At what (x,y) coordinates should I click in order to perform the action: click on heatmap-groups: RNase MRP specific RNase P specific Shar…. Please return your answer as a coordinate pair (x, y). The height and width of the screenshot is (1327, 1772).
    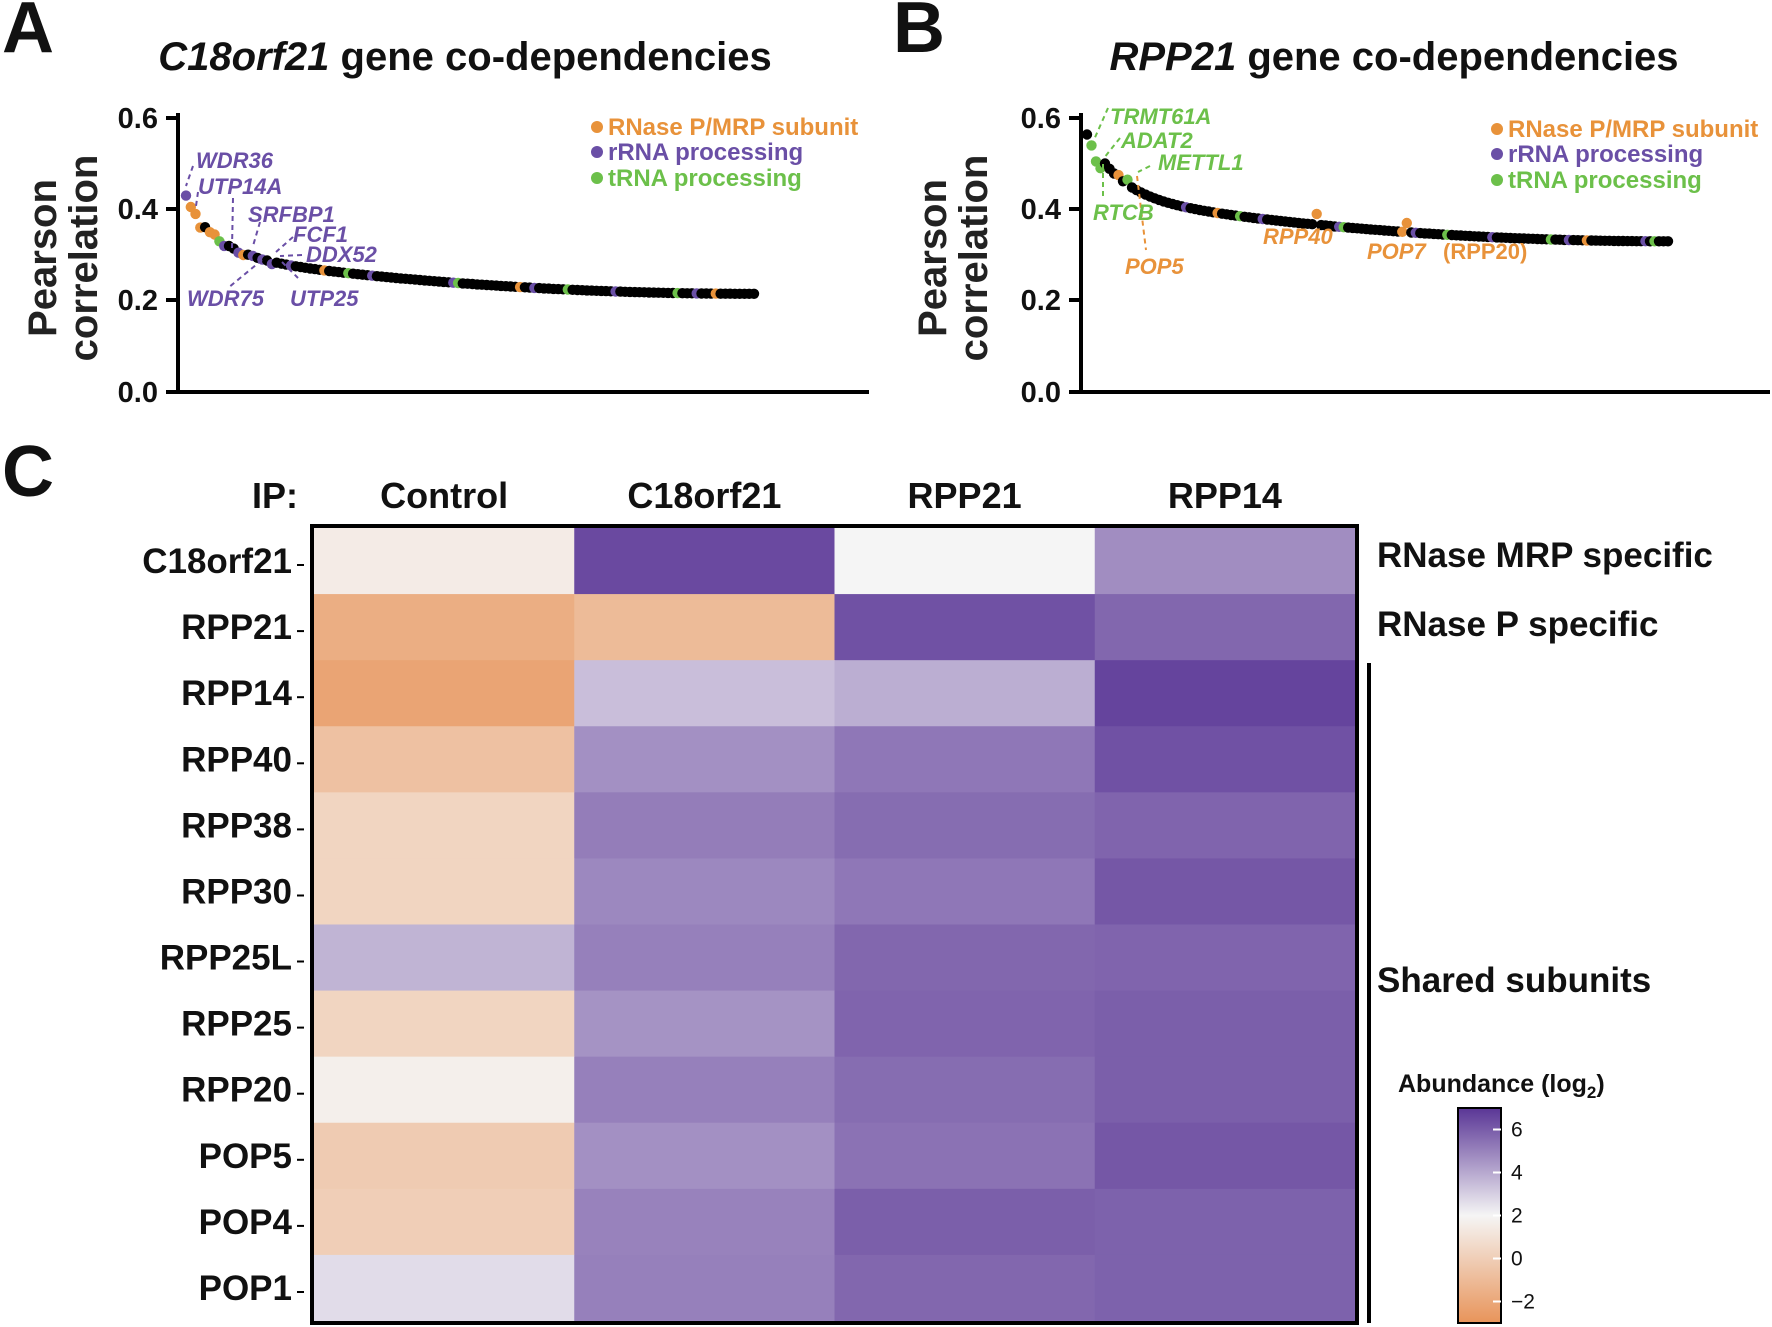
    Looking at the image, I should click on (1540, 929).